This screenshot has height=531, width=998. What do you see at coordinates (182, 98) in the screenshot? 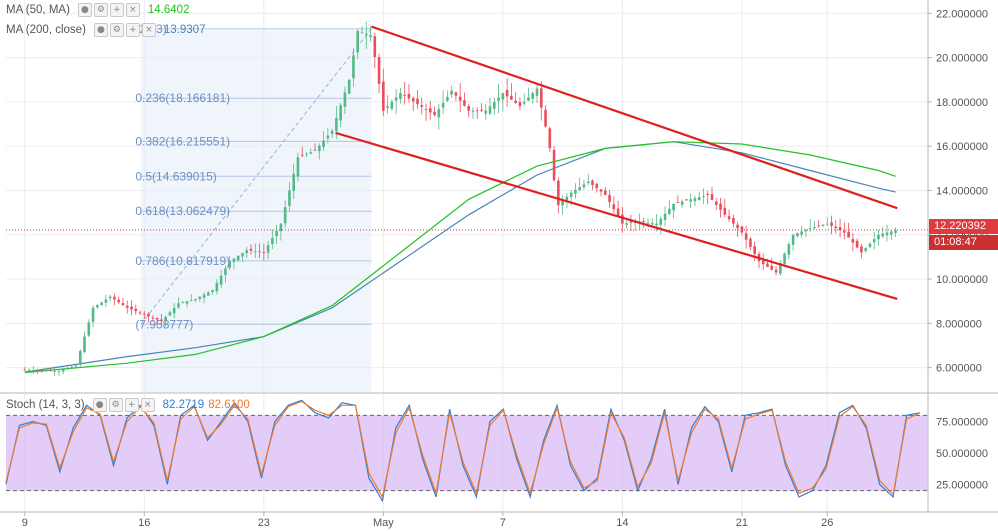
I see `fib-level-label: 0.236(18.166181)` at bounding box center [182, 98].